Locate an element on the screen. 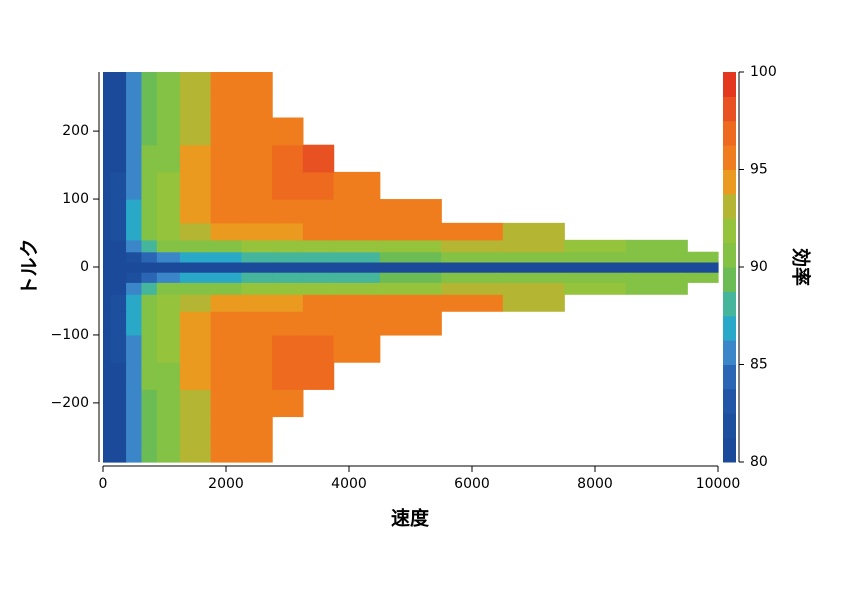 Image resolution: width=842 pixels, height=595 pixels. colorbar-tick-label: 100 is located at coordinates (763, 72).